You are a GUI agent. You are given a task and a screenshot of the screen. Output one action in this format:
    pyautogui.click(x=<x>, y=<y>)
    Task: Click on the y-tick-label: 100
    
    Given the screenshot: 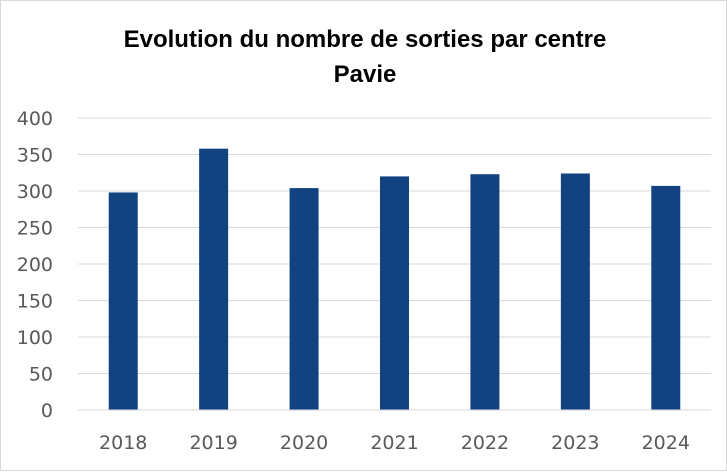 What is the action you would take?
    pyautogui.click(x=35, y=338)
    